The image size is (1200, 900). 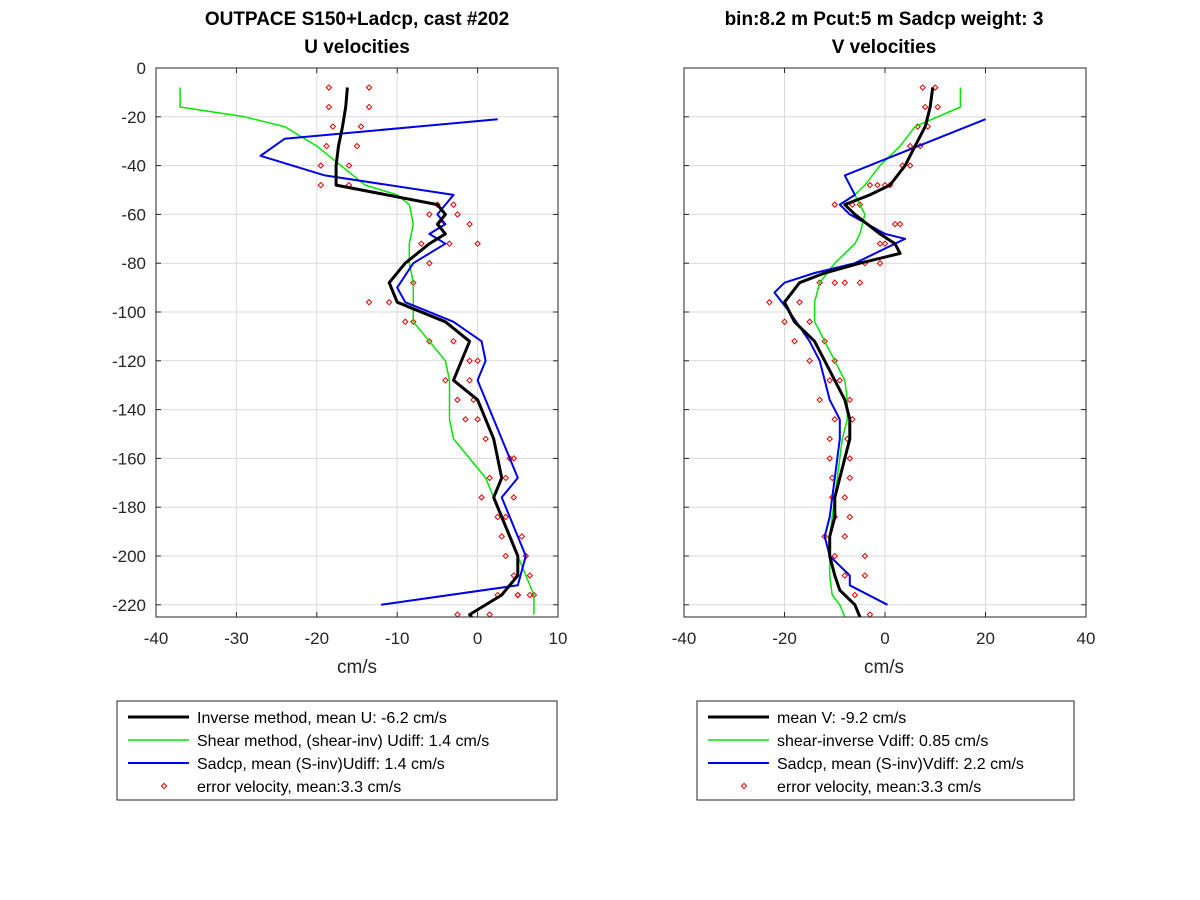 What do you see at coordinates (129, 507) in the screenshot?
I see `u-y-tick-label: -180` at bounding box center [129, 507].